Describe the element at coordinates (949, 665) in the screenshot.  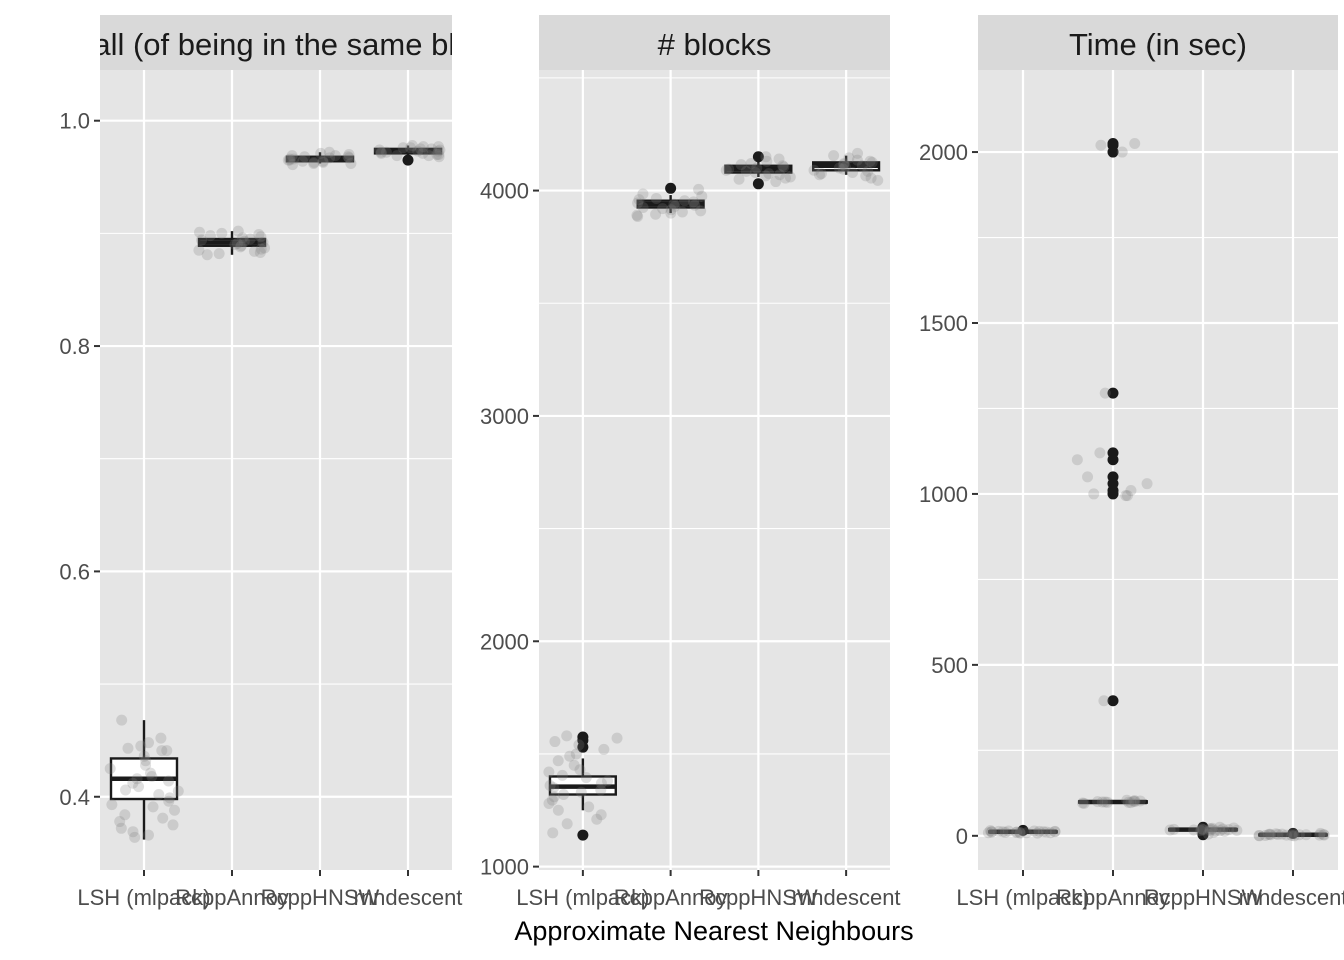
I see `y-tick-label: 500` at that location.